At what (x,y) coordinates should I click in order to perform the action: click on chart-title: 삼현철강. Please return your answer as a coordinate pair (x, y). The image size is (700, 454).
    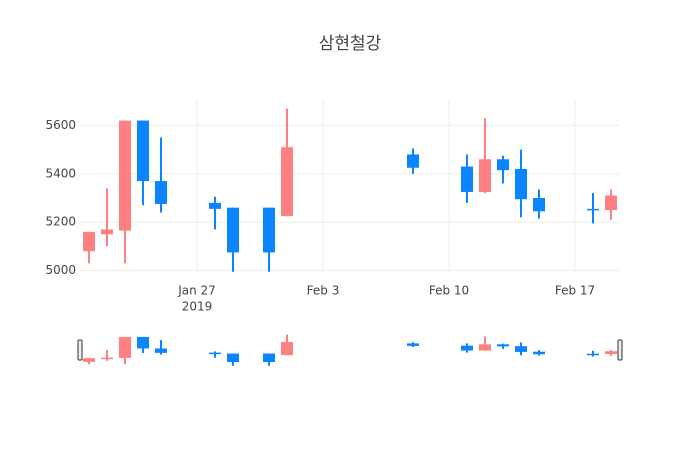
    Looking at the image, I should click on (350, 44).